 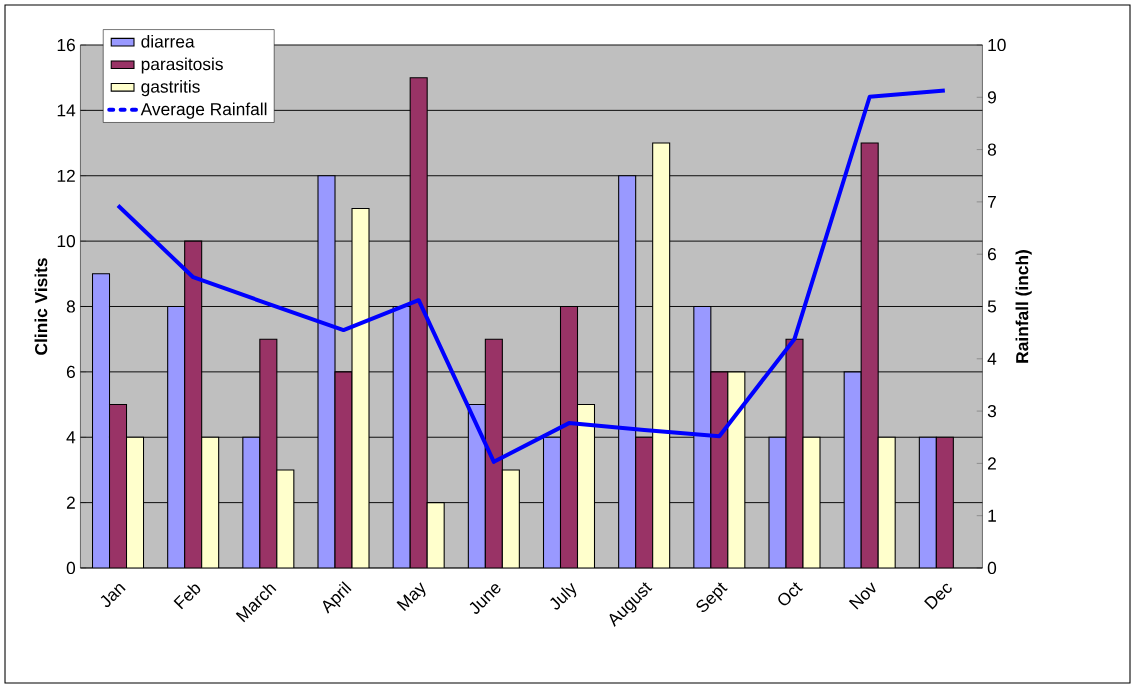 What do you see at coordinates (938, 596) in the screenshot?
I see `x-tick-label: Dec` at bounding box center [938, 596].